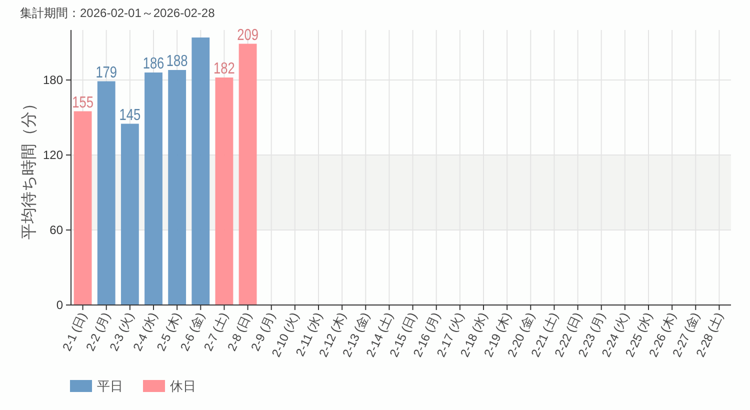 The image size is (750, 410). Describe the element at coordinates (53, 80) in the screenshot. I see `y-tick-label: 180` at that location.